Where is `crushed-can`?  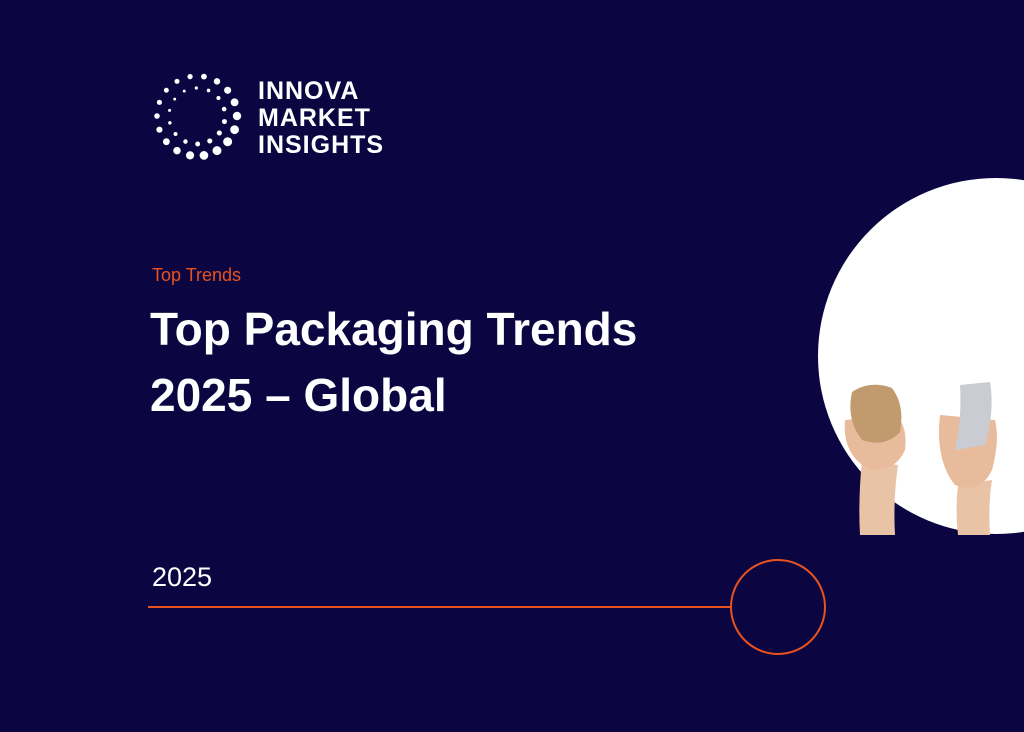
crushed-can is located at coordinates (973, 416).